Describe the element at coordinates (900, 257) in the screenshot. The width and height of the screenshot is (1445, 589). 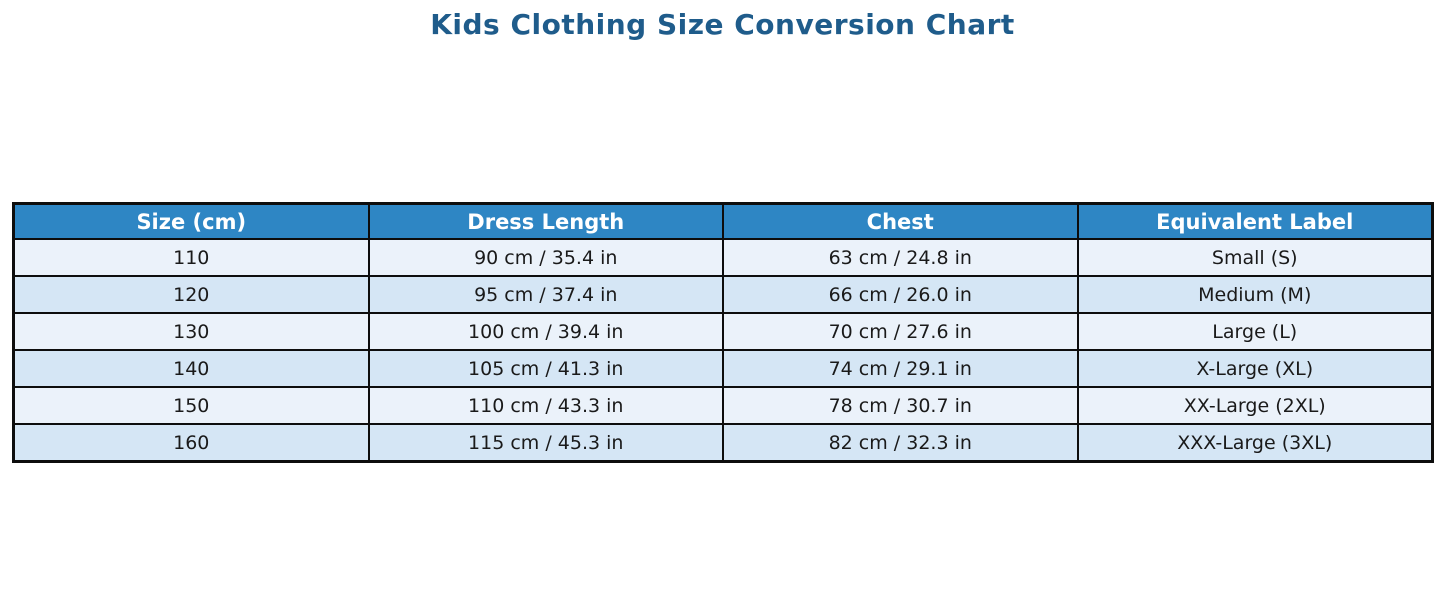
I see `table-cell: 63 cm / 24.8 in` at that location.